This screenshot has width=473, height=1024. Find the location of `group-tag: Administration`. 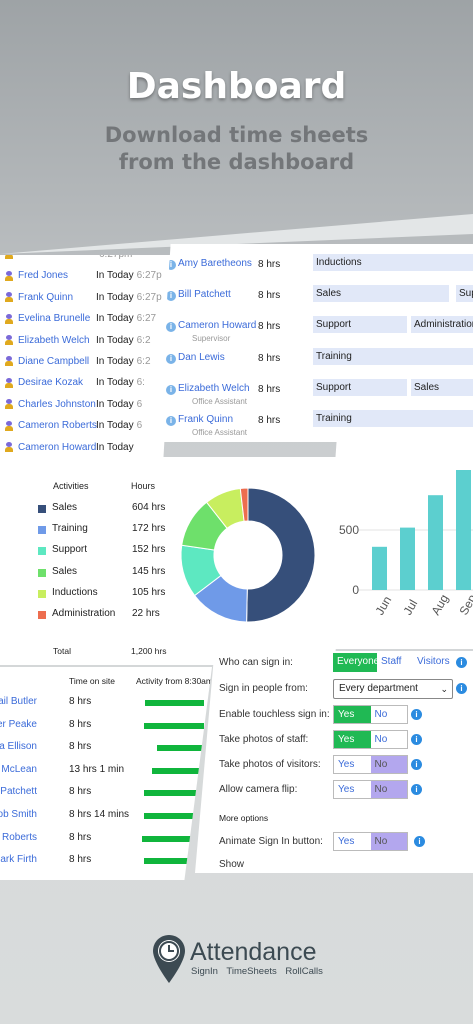

group-tag: Administration is located at coordinates (442, 325).